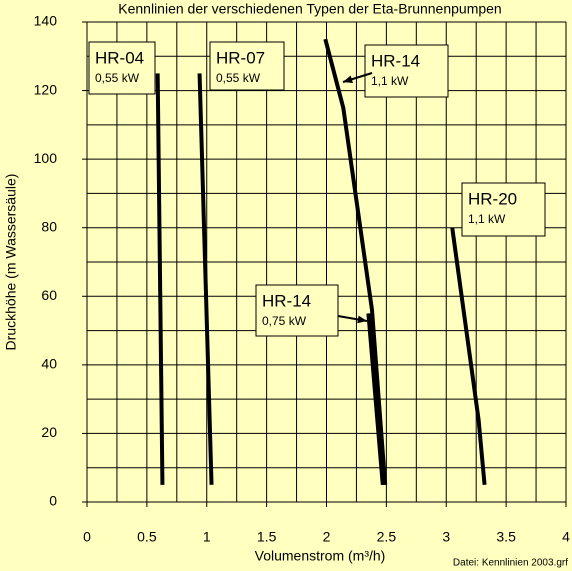 This screenshot has height=571, width=572. I want to click on x-tick-label: 1, so click(207, 537).